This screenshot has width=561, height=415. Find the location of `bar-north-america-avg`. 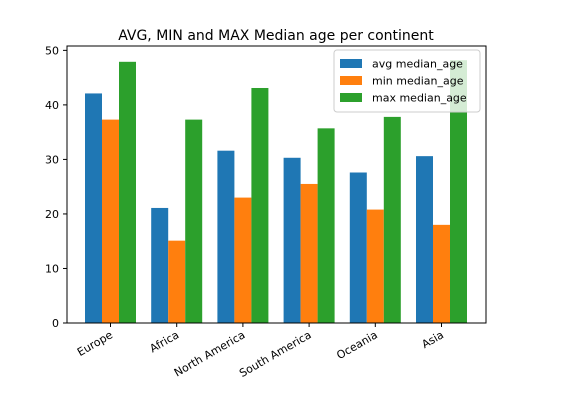

bar-north-america-avg is located at coordinates (226, 236).